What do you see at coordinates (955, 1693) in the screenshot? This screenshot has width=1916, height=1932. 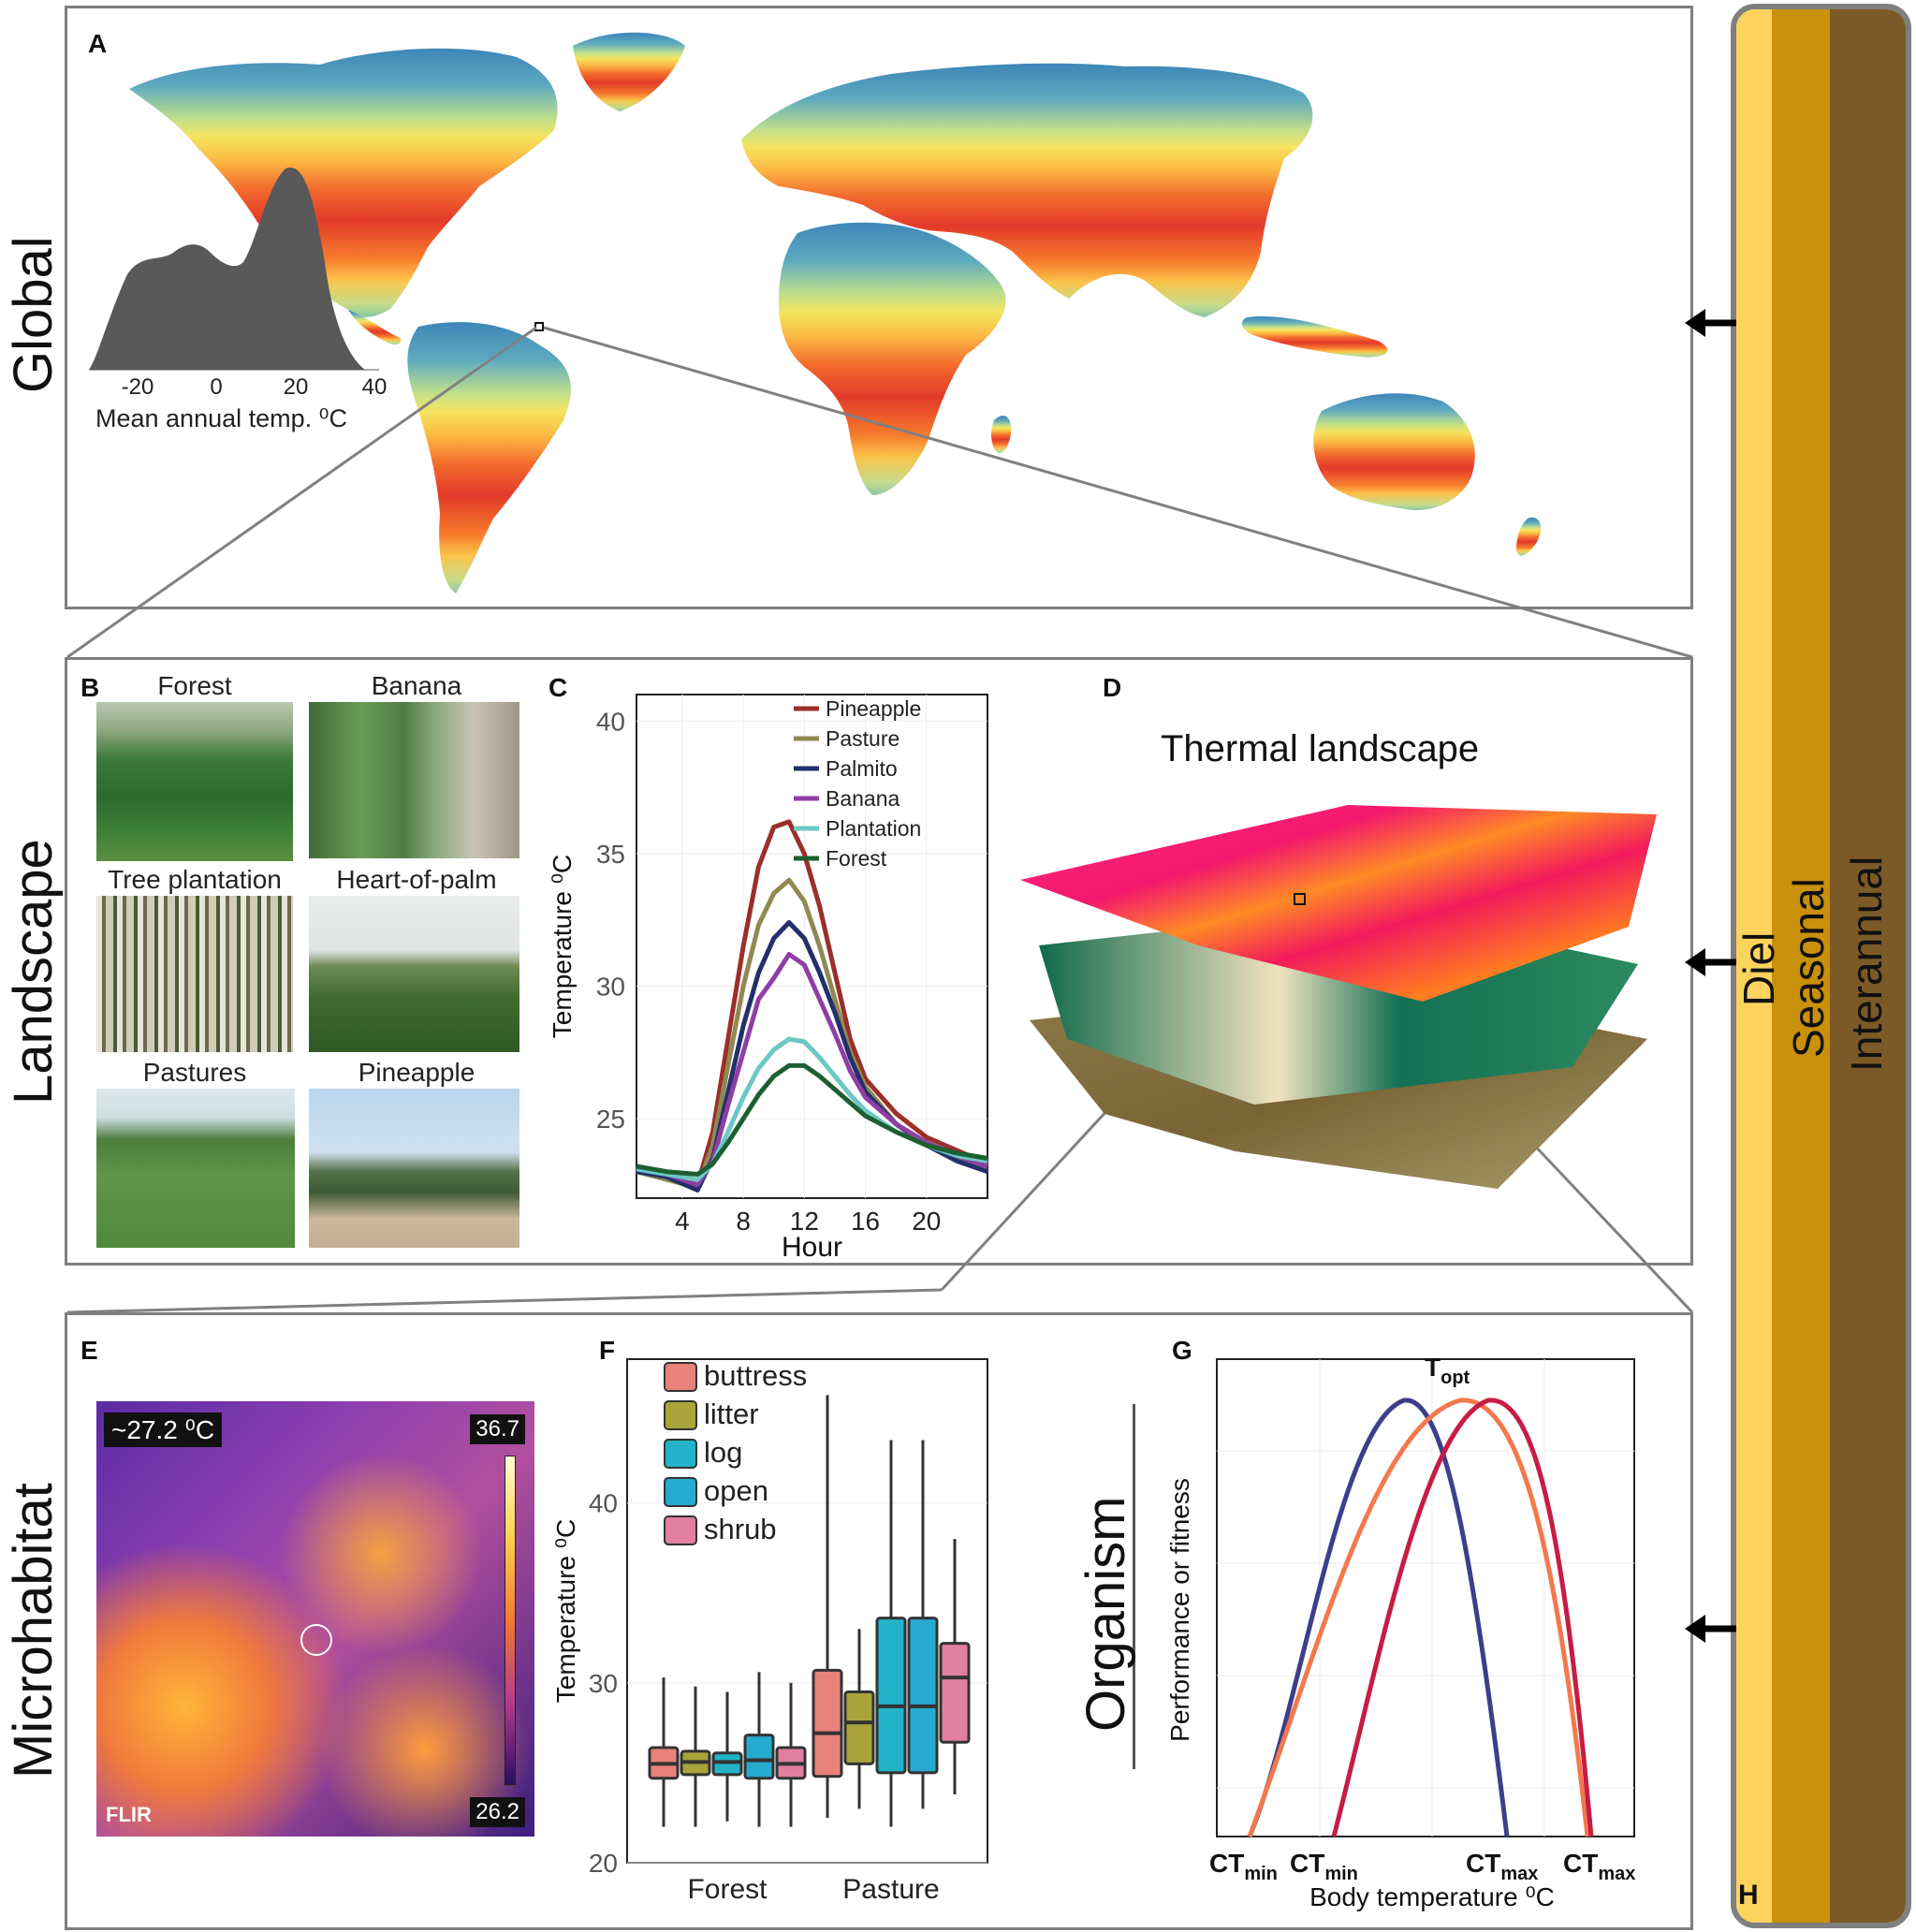 I see `f-box-pasture-shrub` at bounding box center [955, 1693].